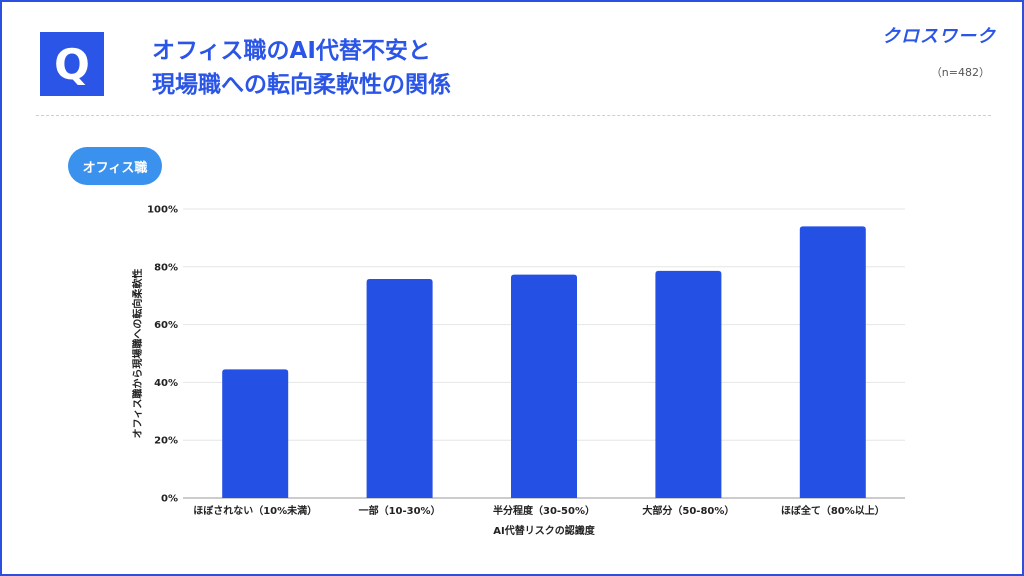 This screenshot has height=576, width=1024. What do you see at coordinates (939, 36) in the screenshot?
I see `brand-logo: クロスワーク` at bounding box center [939, 36].